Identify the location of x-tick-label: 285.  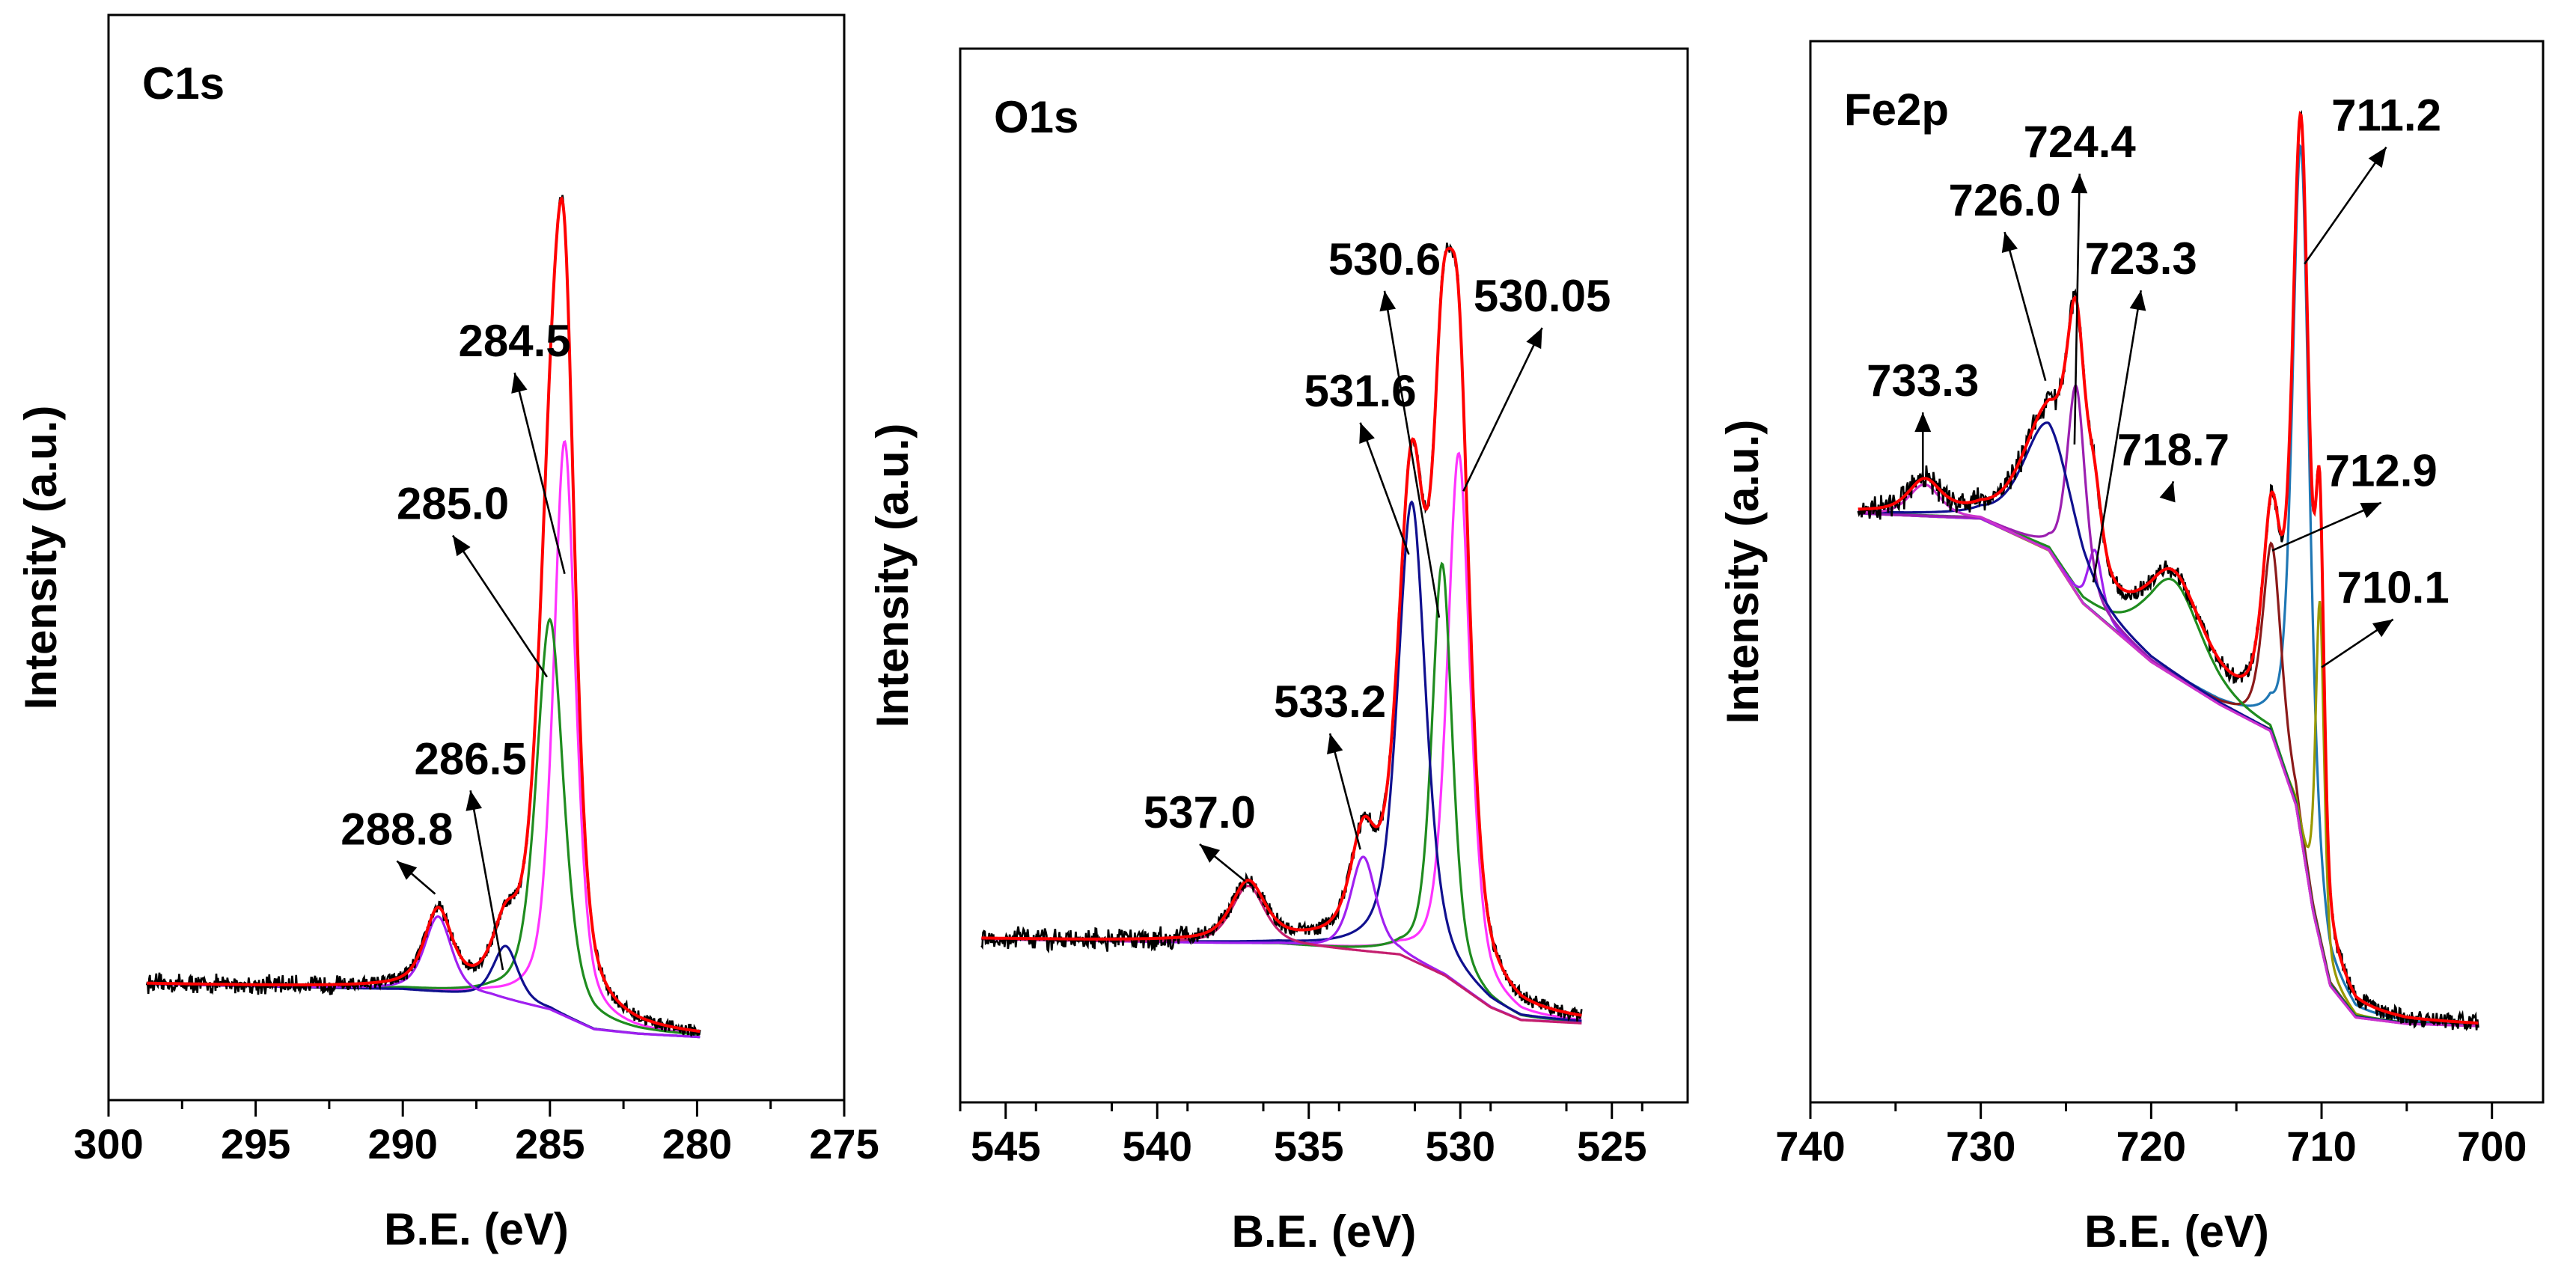
(550, 1143).